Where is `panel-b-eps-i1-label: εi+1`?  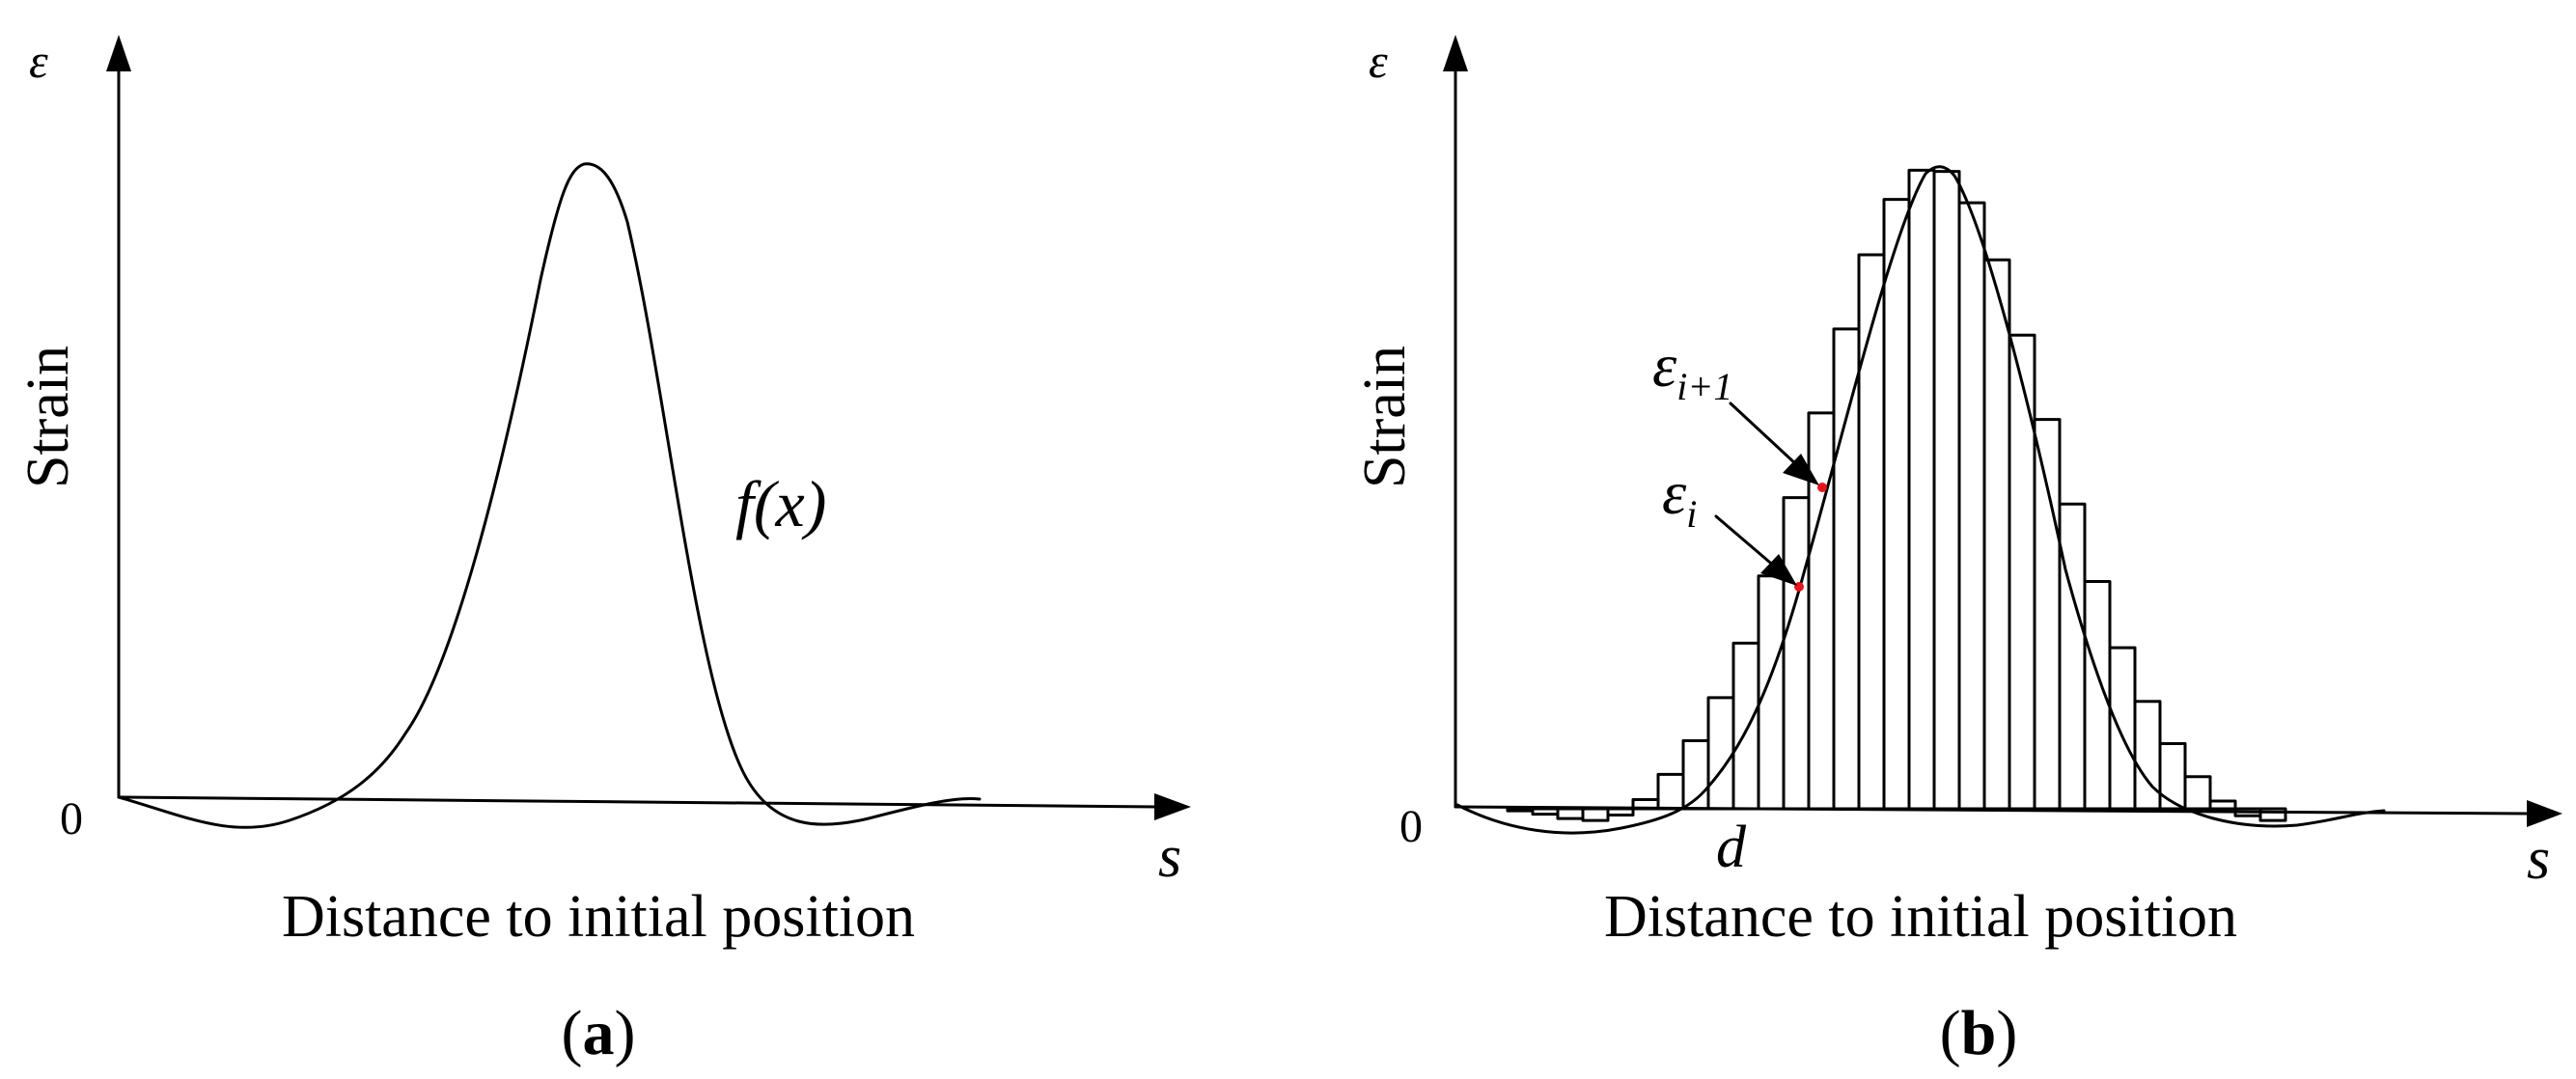 panel-b-eps-i1-label: εi+1 is located at coordinates (1692, 369).